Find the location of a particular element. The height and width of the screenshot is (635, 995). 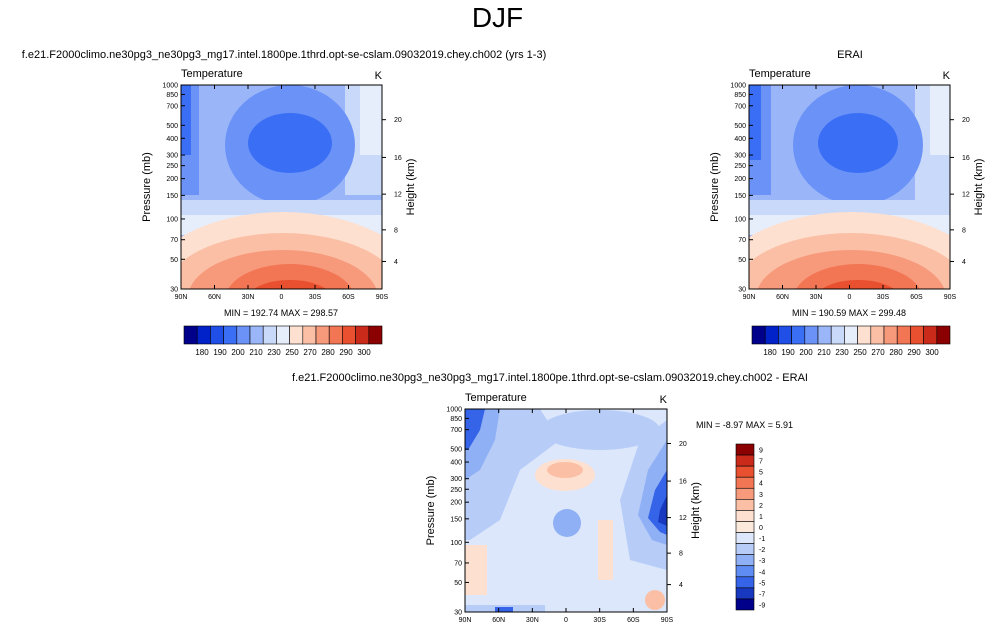

colorbar-label: 9 is located at coordinates (761, 451).